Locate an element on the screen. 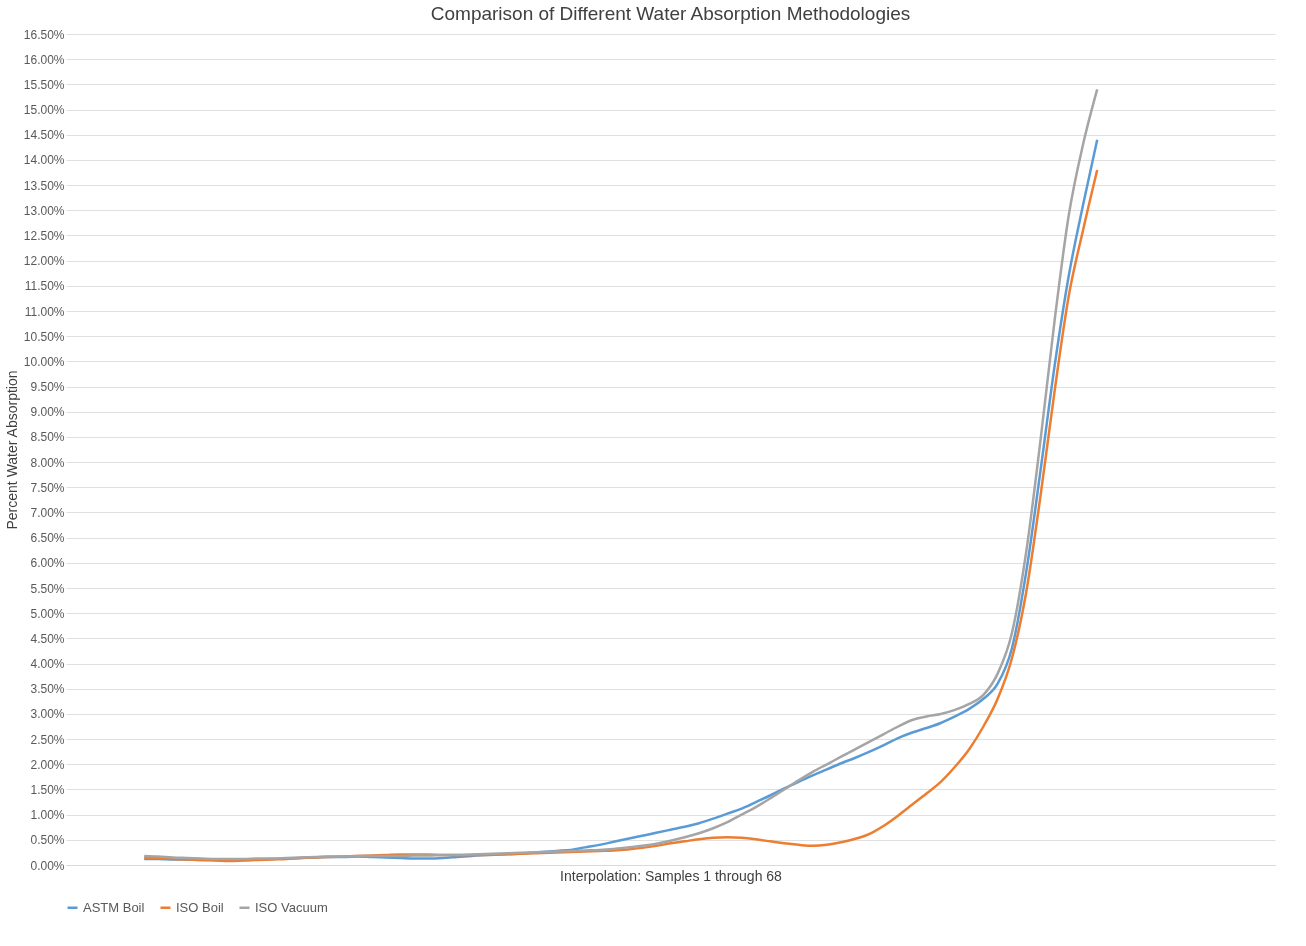  legend-label: ISO Vacuum is located at coordinates (291, 907).